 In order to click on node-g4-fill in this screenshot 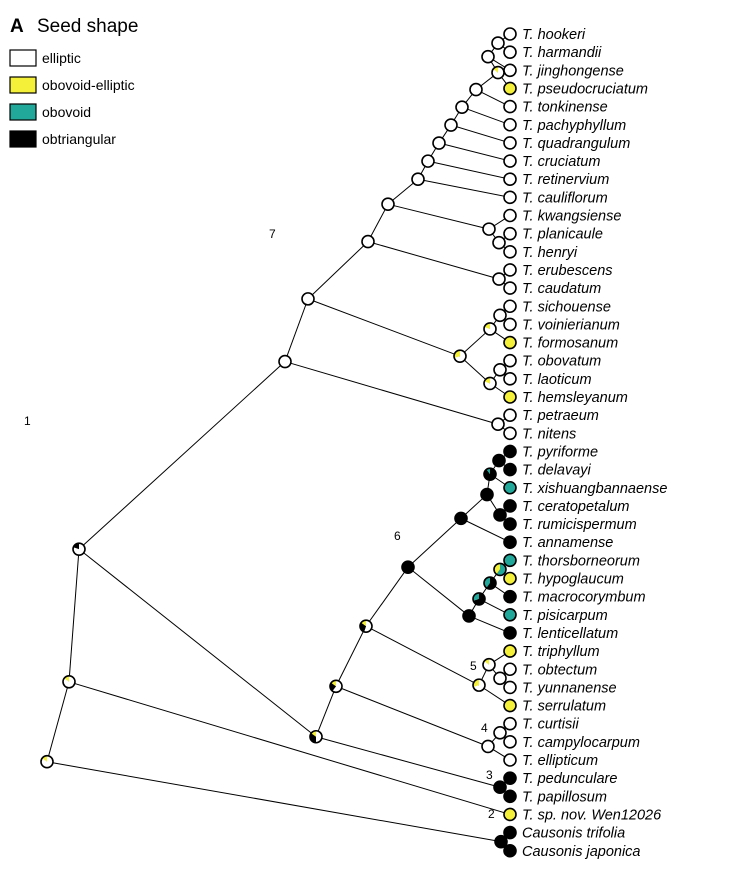, I will do `click(487, 494)`.